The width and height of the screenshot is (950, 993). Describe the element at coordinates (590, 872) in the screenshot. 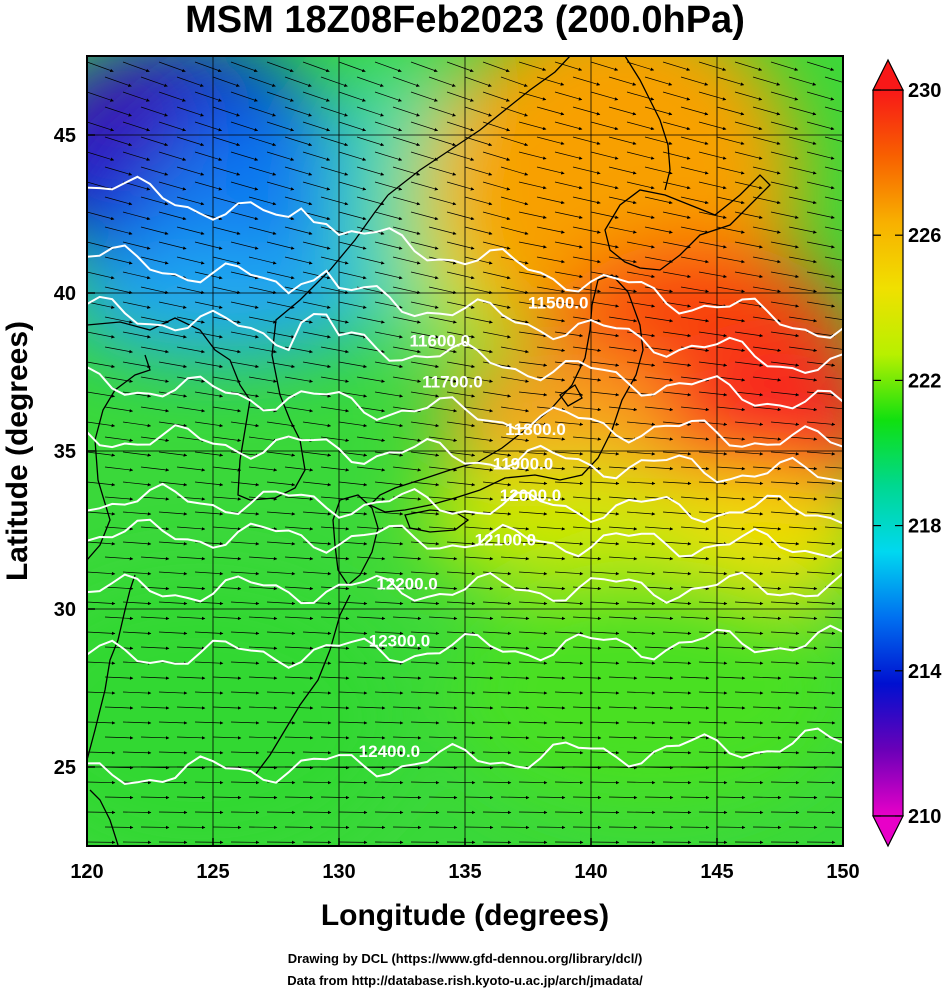

I see `x-tick-label: 140` at that location.